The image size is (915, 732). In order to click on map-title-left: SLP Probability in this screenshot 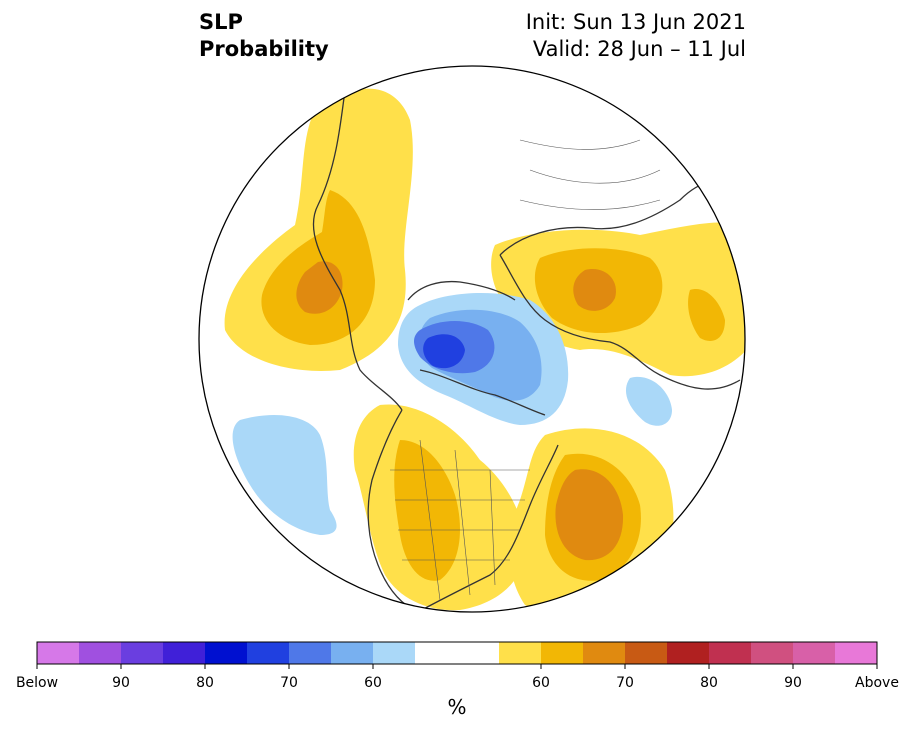, I will do `click(264, 36)`.